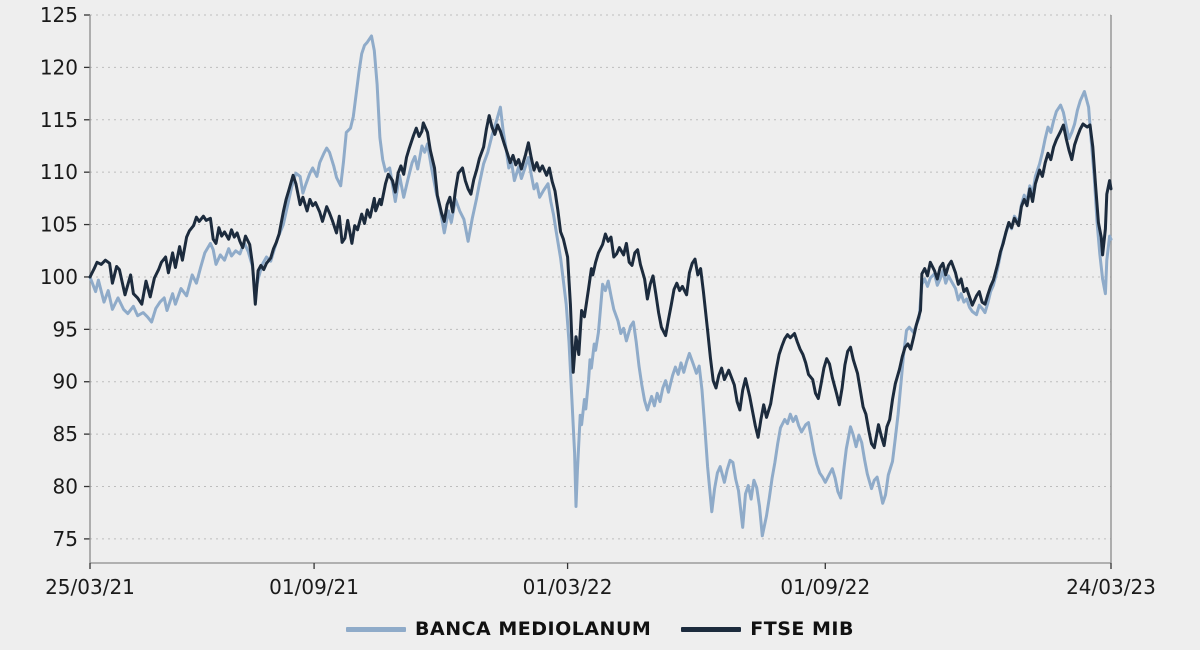 The image size is (1200, 650). I want to click on y-tick-label: 100, so click(59, 277).